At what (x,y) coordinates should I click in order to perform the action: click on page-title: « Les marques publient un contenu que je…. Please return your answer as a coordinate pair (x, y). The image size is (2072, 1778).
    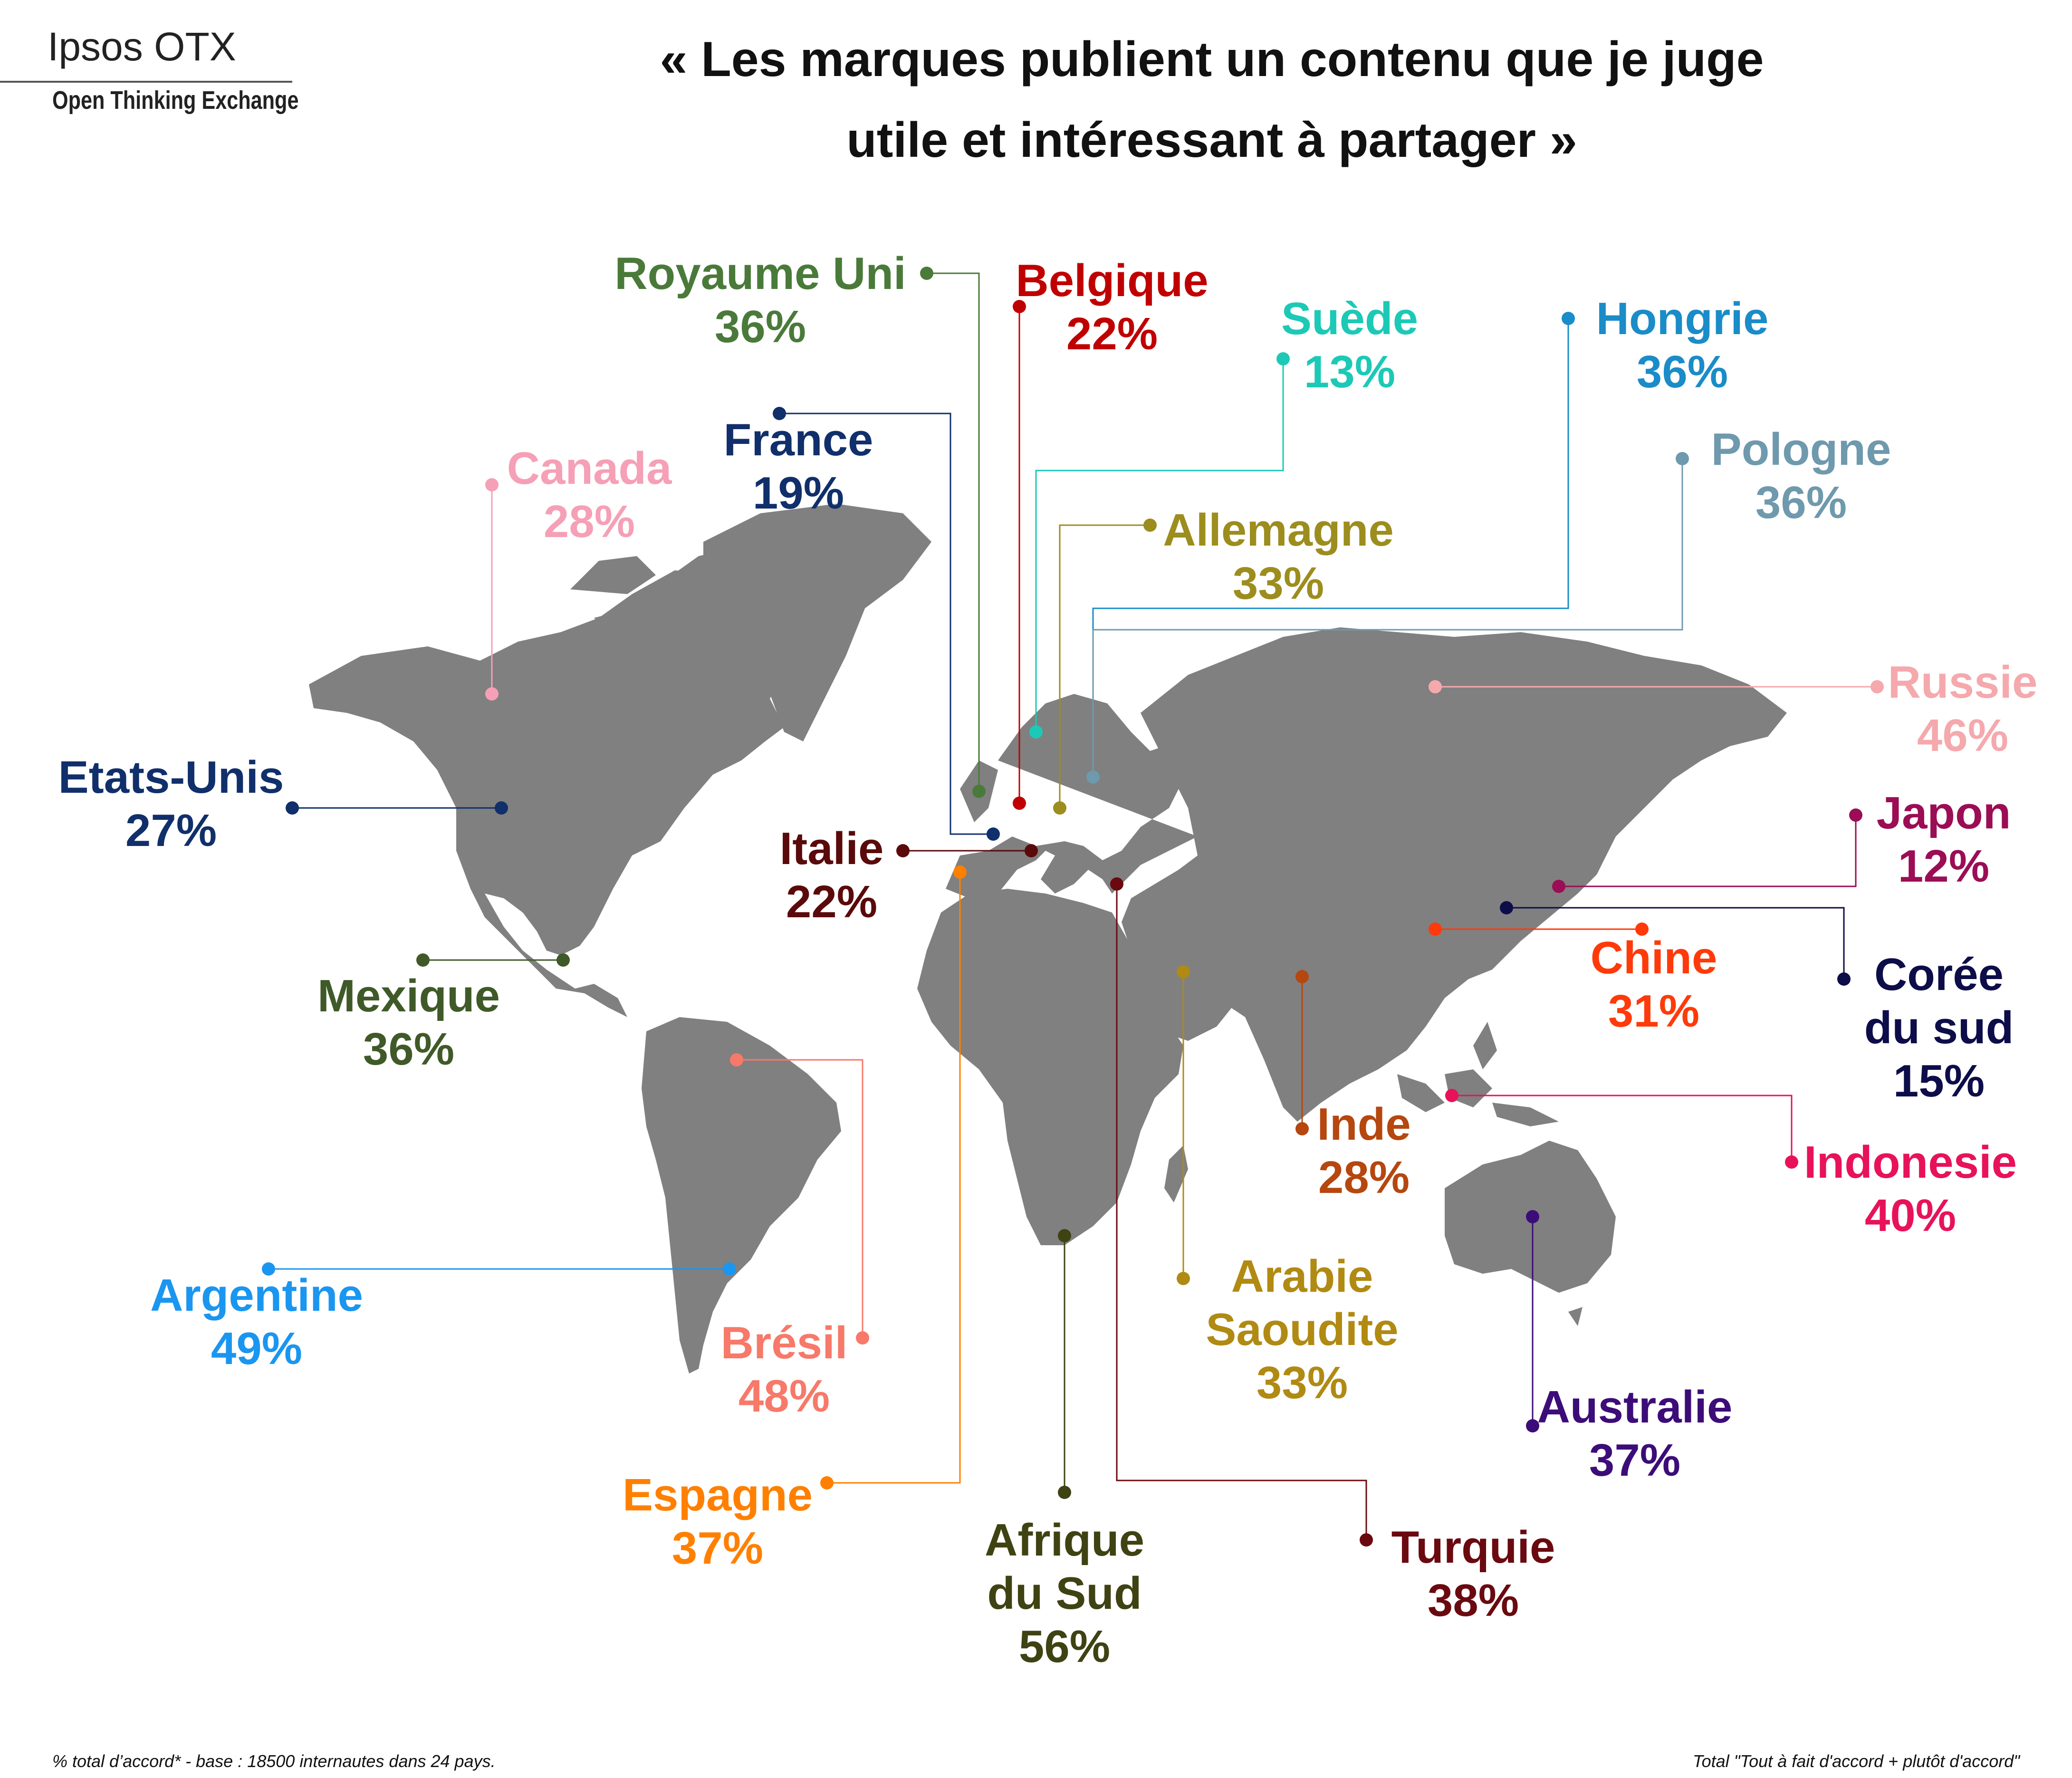
    Looking at the image, I should click on (1211, 100).